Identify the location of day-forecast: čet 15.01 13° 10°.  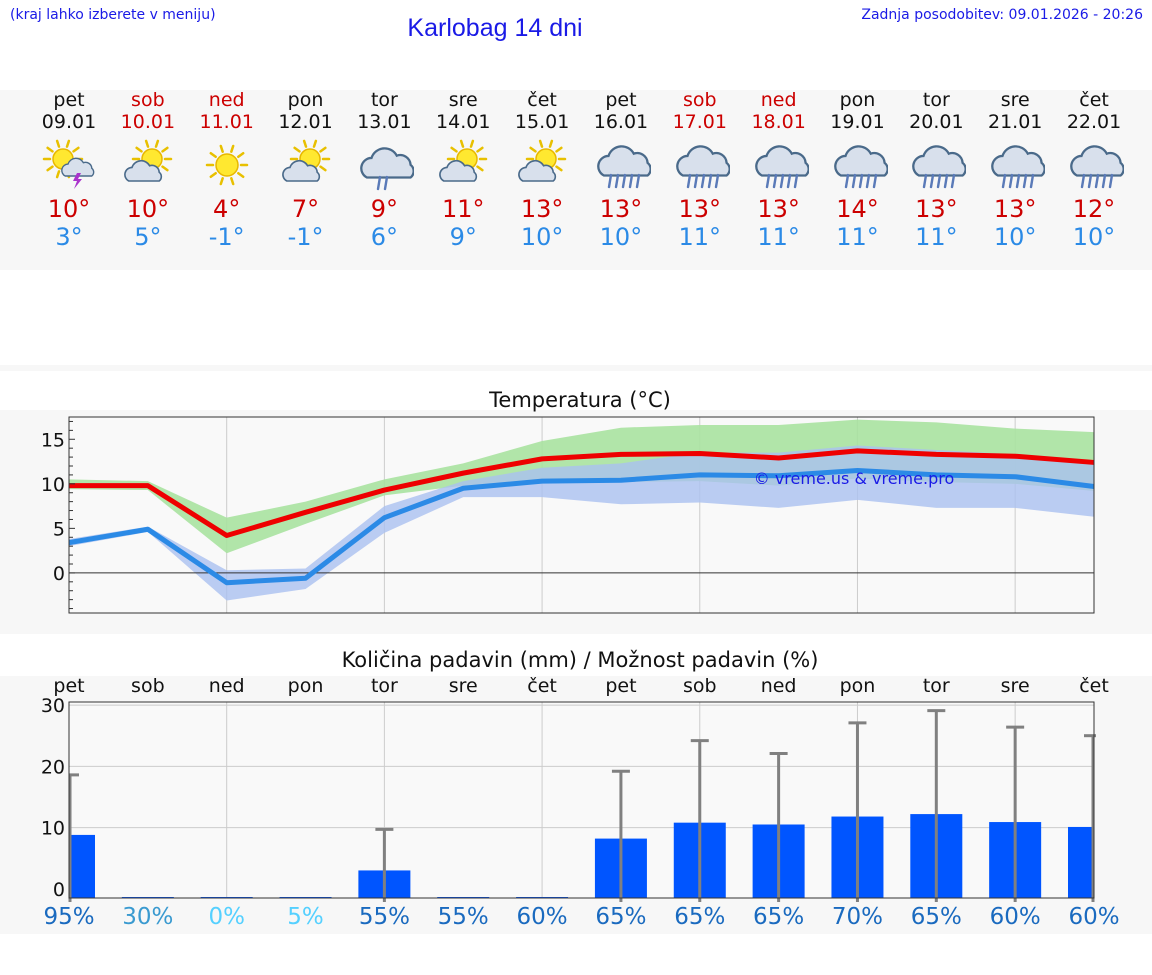
(542, 171).